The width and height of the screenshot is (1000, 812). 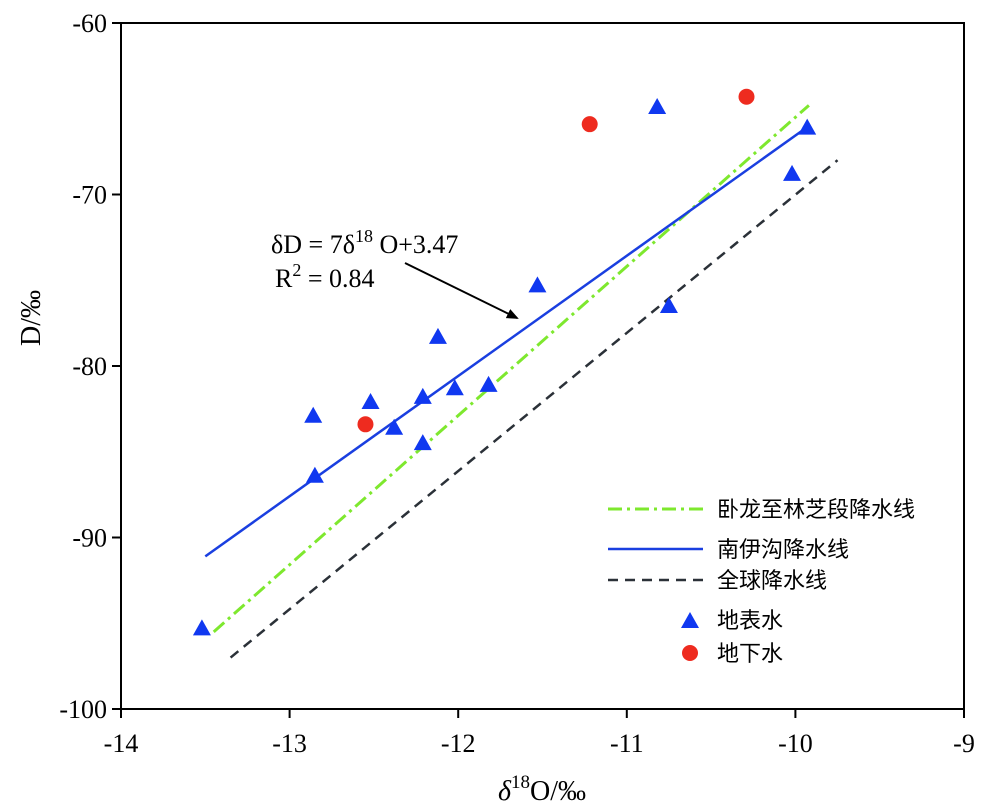 What do you see at coordinates (772, 581) in the screenshot?
I see `legend-label-global-line: 全球降水线` at bounding box center [772, 581].